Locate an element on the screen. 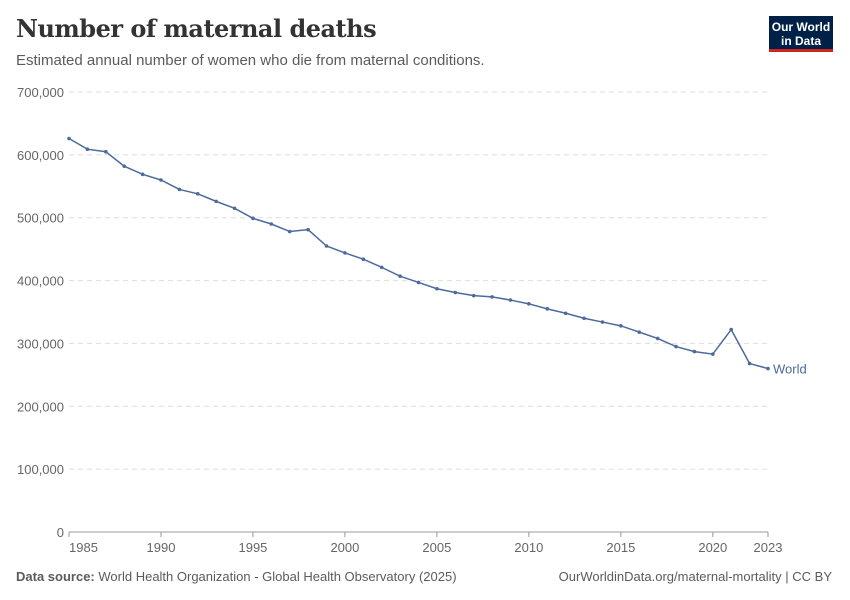  x-tick-label: 2023 is located at coordinates (768, 547).